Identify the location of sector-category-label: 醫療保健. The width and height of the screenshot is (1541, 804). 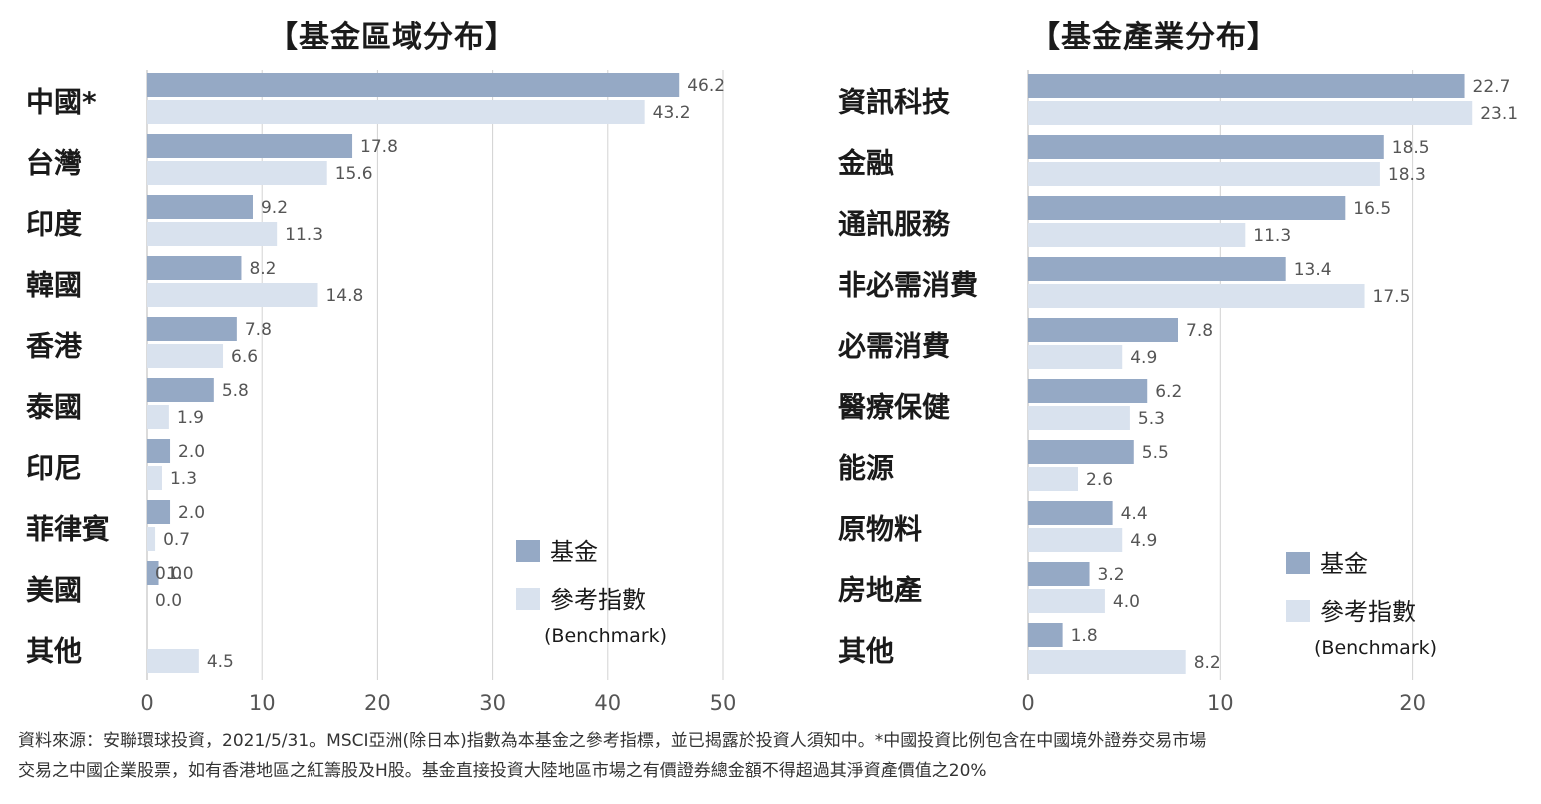
(894, 407).